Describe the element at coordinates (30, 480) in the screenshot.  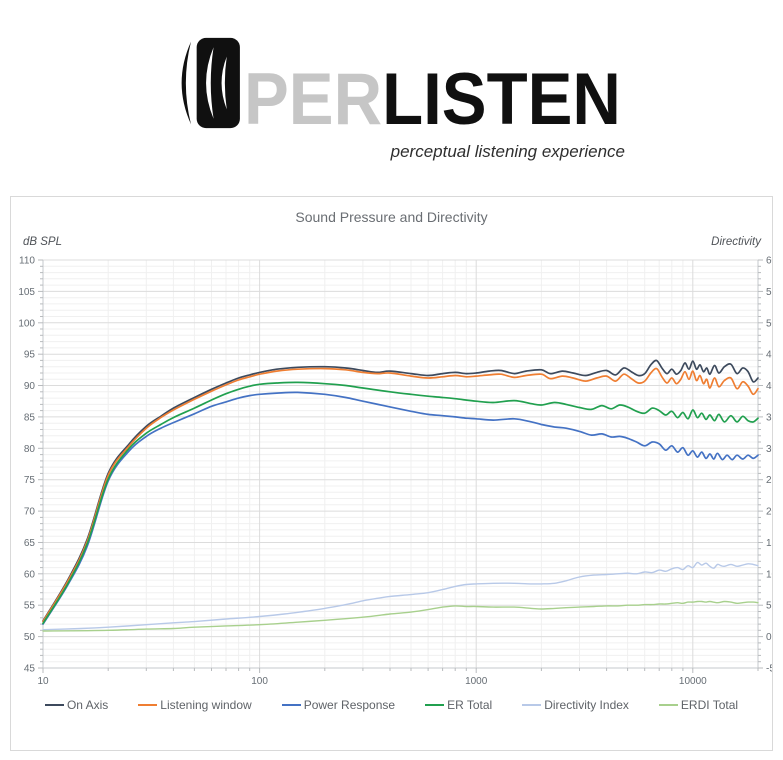
I see `left-axis-tick-label: 75` at that location.